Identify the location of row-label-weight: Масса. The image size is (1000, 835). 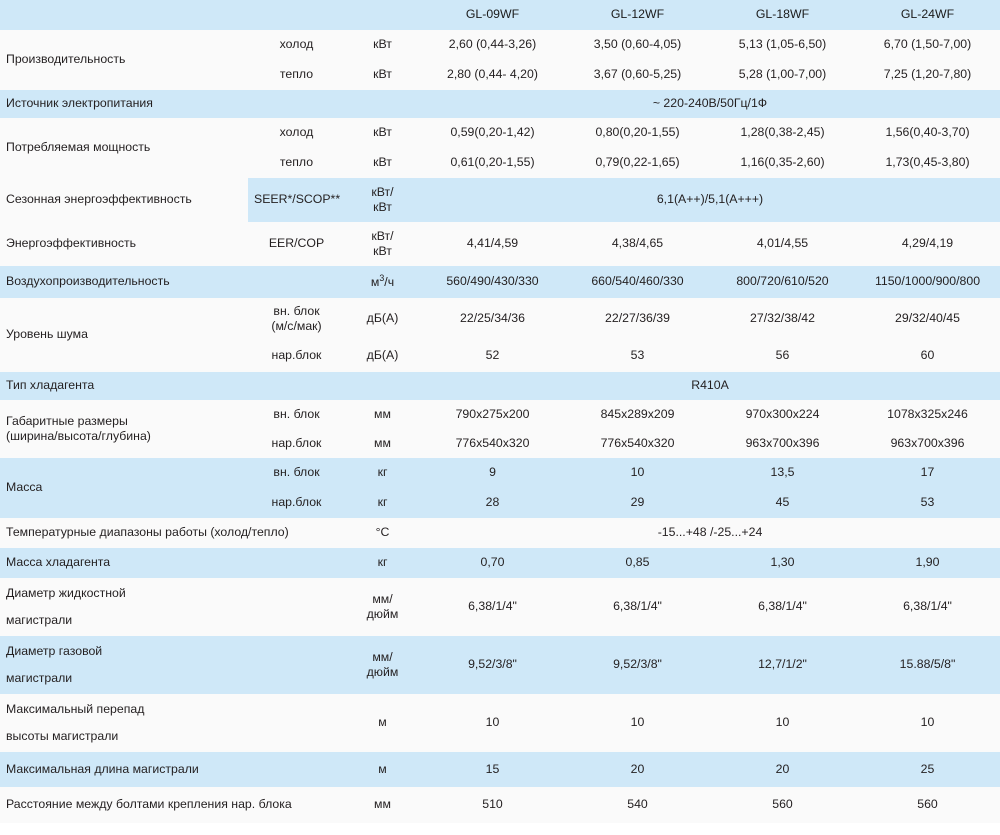
(124, 488).